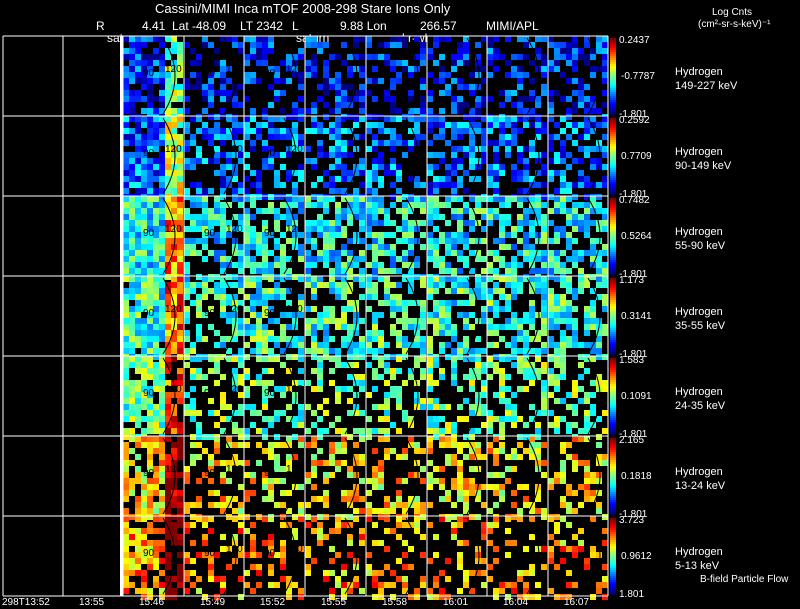 The width and height of the screenshot is (800, 609). Describe the element at coordinates (270, 153) in the screenshot. I see `contour-label: 90` at that location.